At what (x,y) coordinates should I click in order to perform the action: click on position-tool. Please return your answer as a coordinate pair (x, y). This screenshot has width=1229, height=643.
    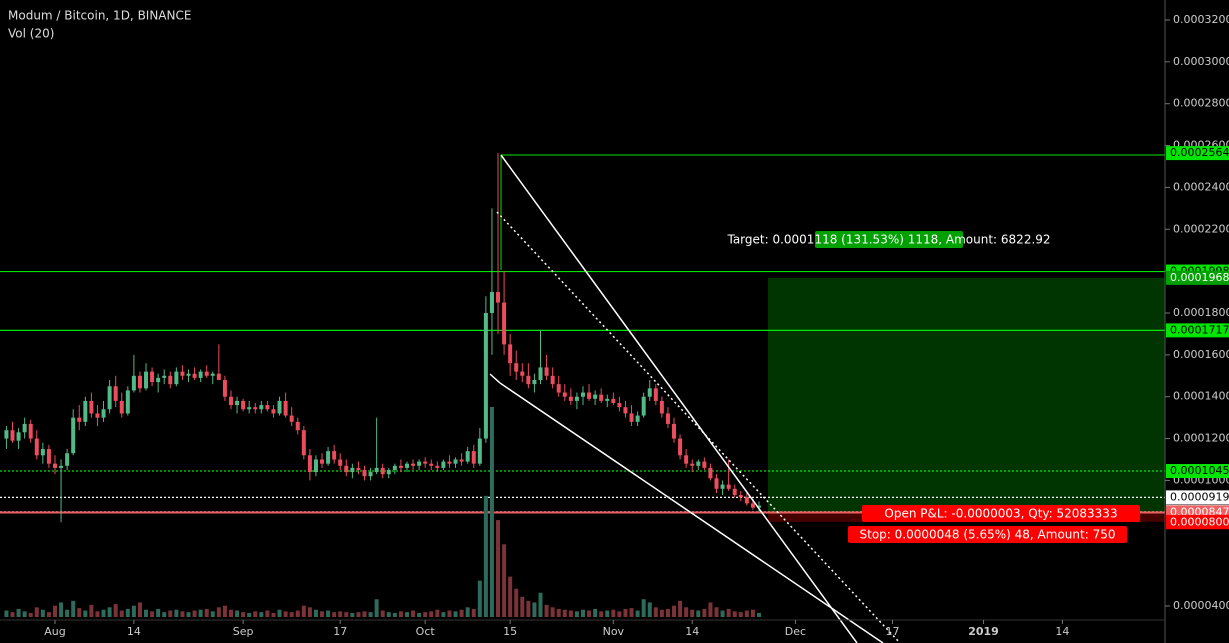
    Looking at the image, I should click on (966, 399).